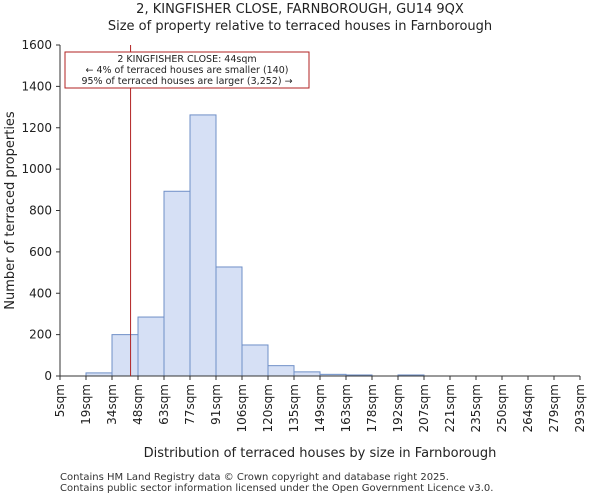 Image resolution: width=600 pixels, height=500 pixels. What do you see at coordinates (190, 404) in the screenshot?
I see `x-tick-label: 77sqm` at bounding box center [190, 404].